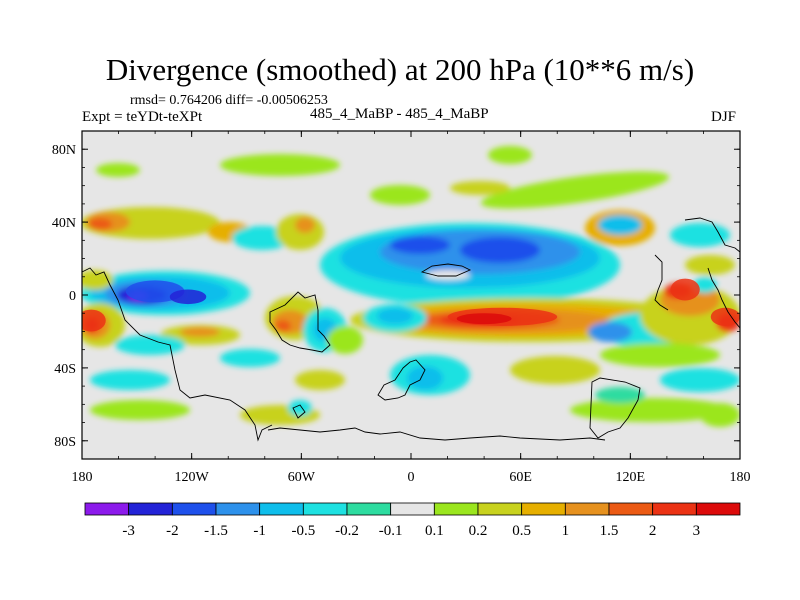  Describe the element at coordinates (64, 150) in the screenshot. I see `lat-tick-label: 80N` at that location.